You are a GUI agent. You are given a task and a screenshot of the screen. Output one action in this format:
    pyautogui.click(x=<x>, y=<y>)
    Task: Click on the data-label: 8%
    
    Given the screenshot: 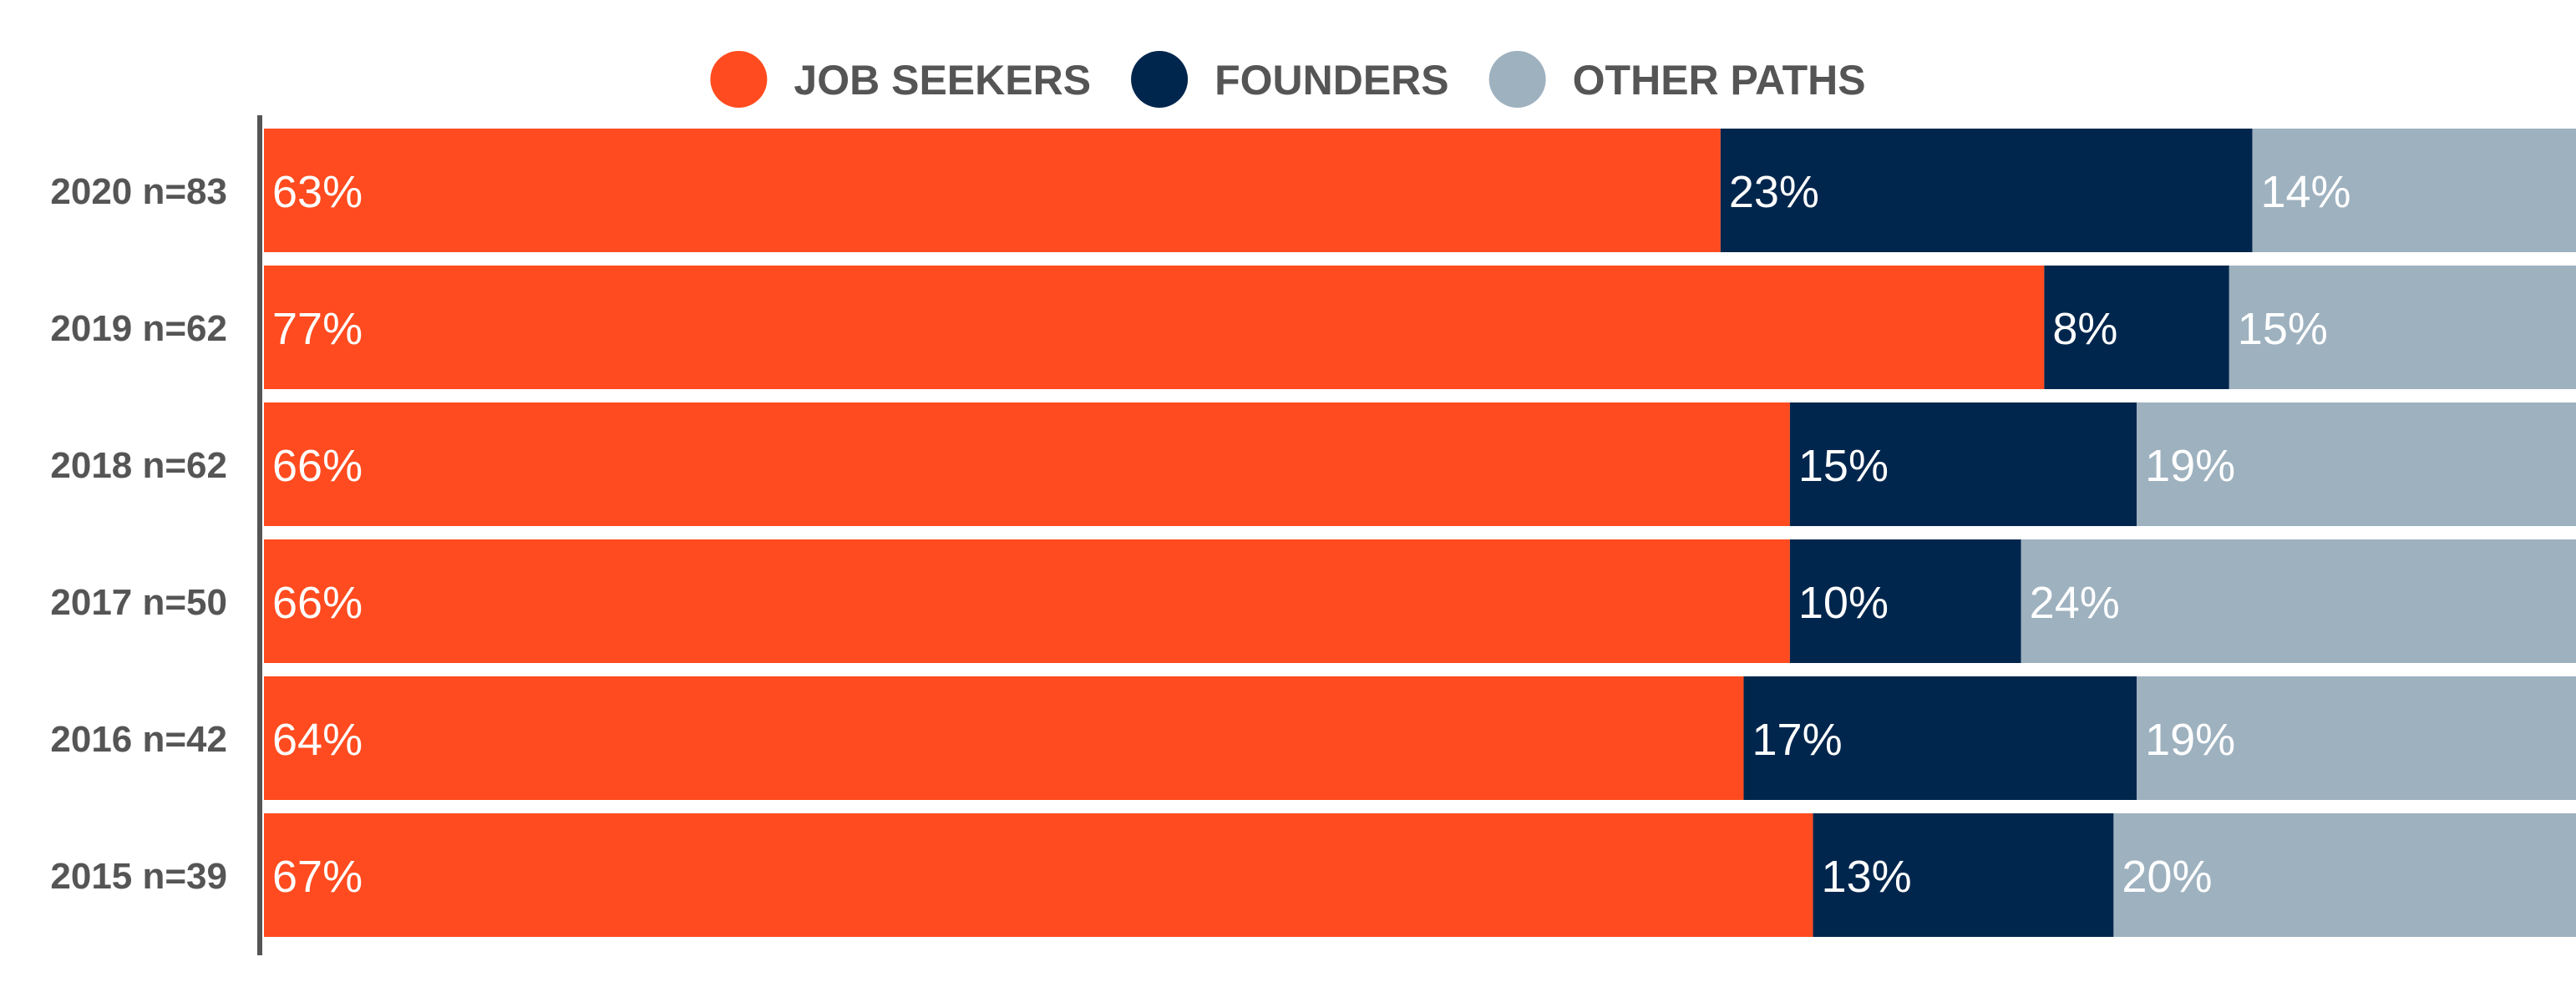 What is the action you would take?
    pyautogui.click(x=2084, y=329)
    